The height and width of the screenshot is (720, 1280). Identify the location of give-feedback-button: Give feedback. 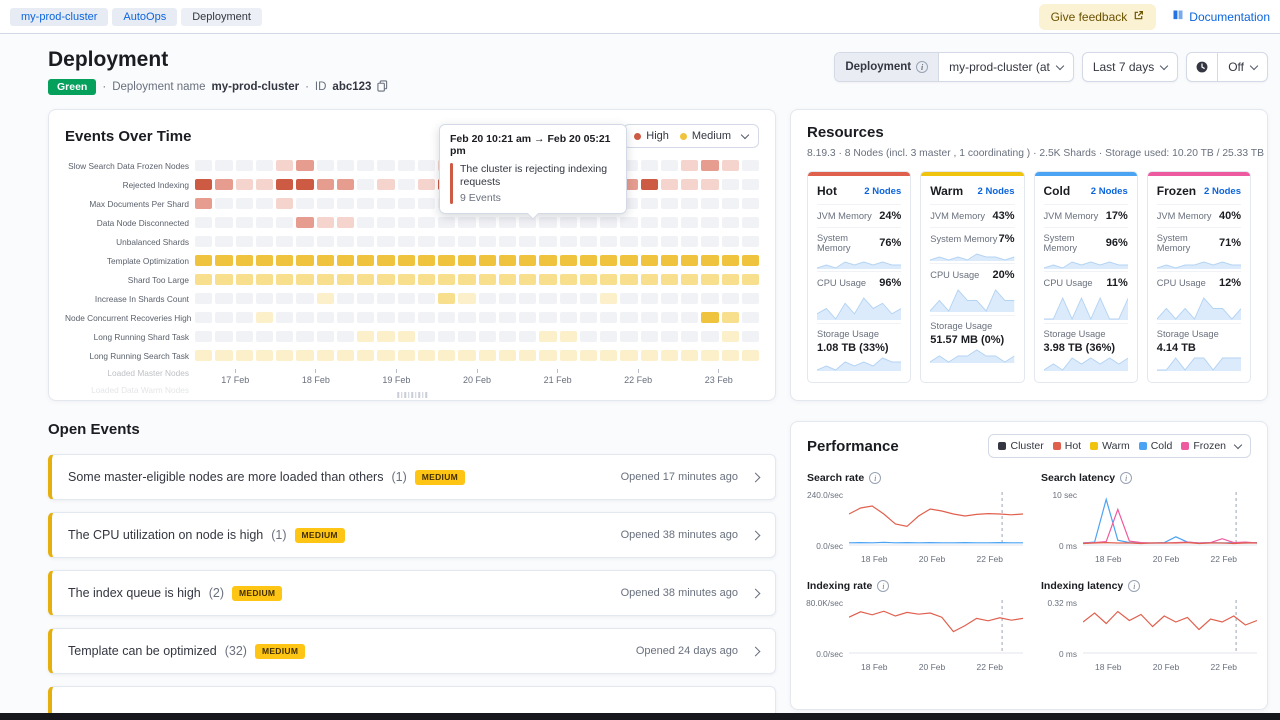
(1097, 16).